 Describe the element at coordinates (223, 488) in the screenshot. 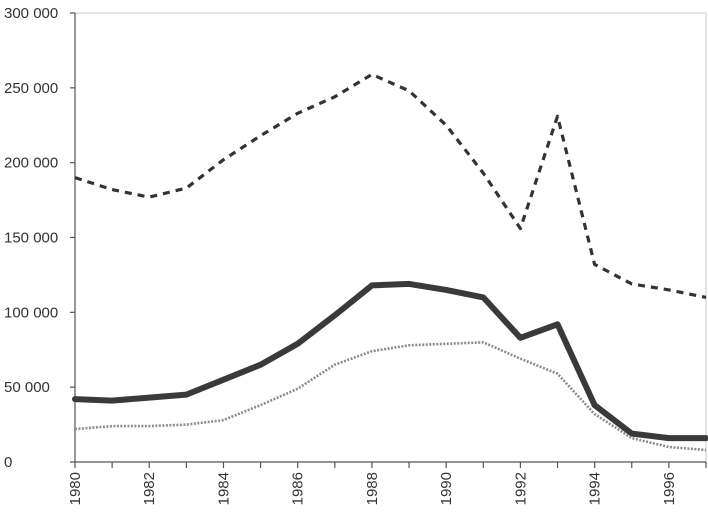

I see `x-tick-label: 1984` at that location.